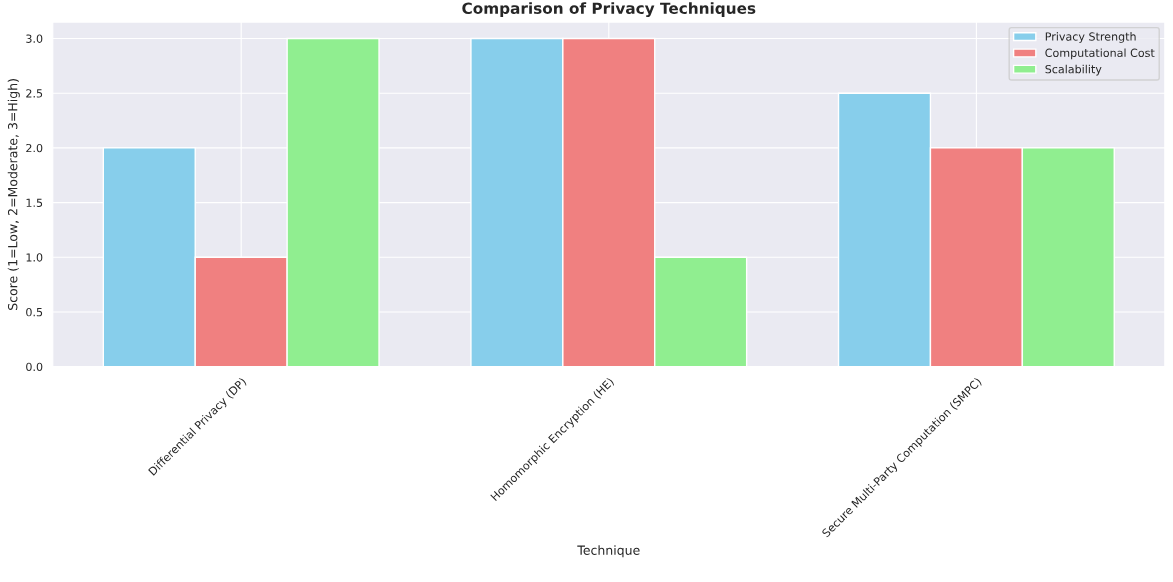 This screenshot has height=582, width=1173. Describe the element at coordinates (609, 10) in the screenshot. I see `chart-title: Comparison of Privacy Techniques` at that location.